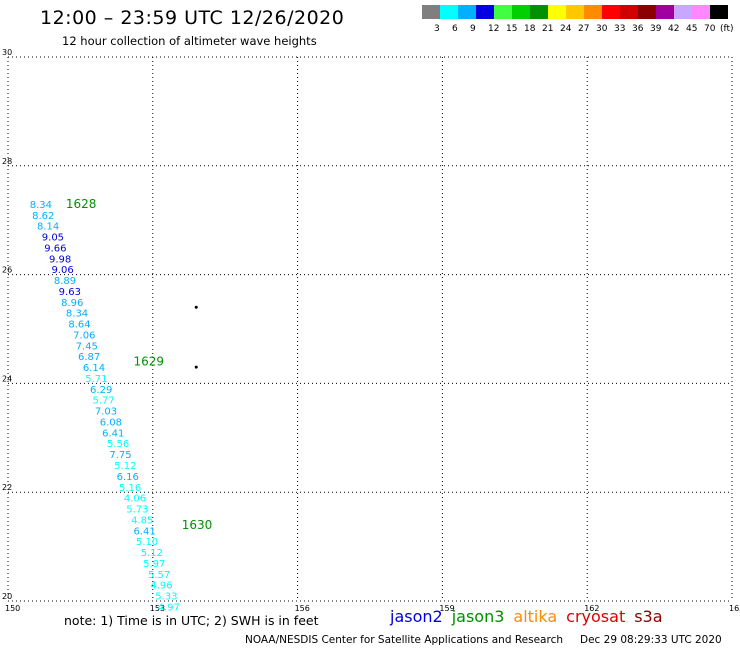  Describe the element at coordinates (154, 564) in the screenshot. I see `wave-height-value: 5.97` at that location.